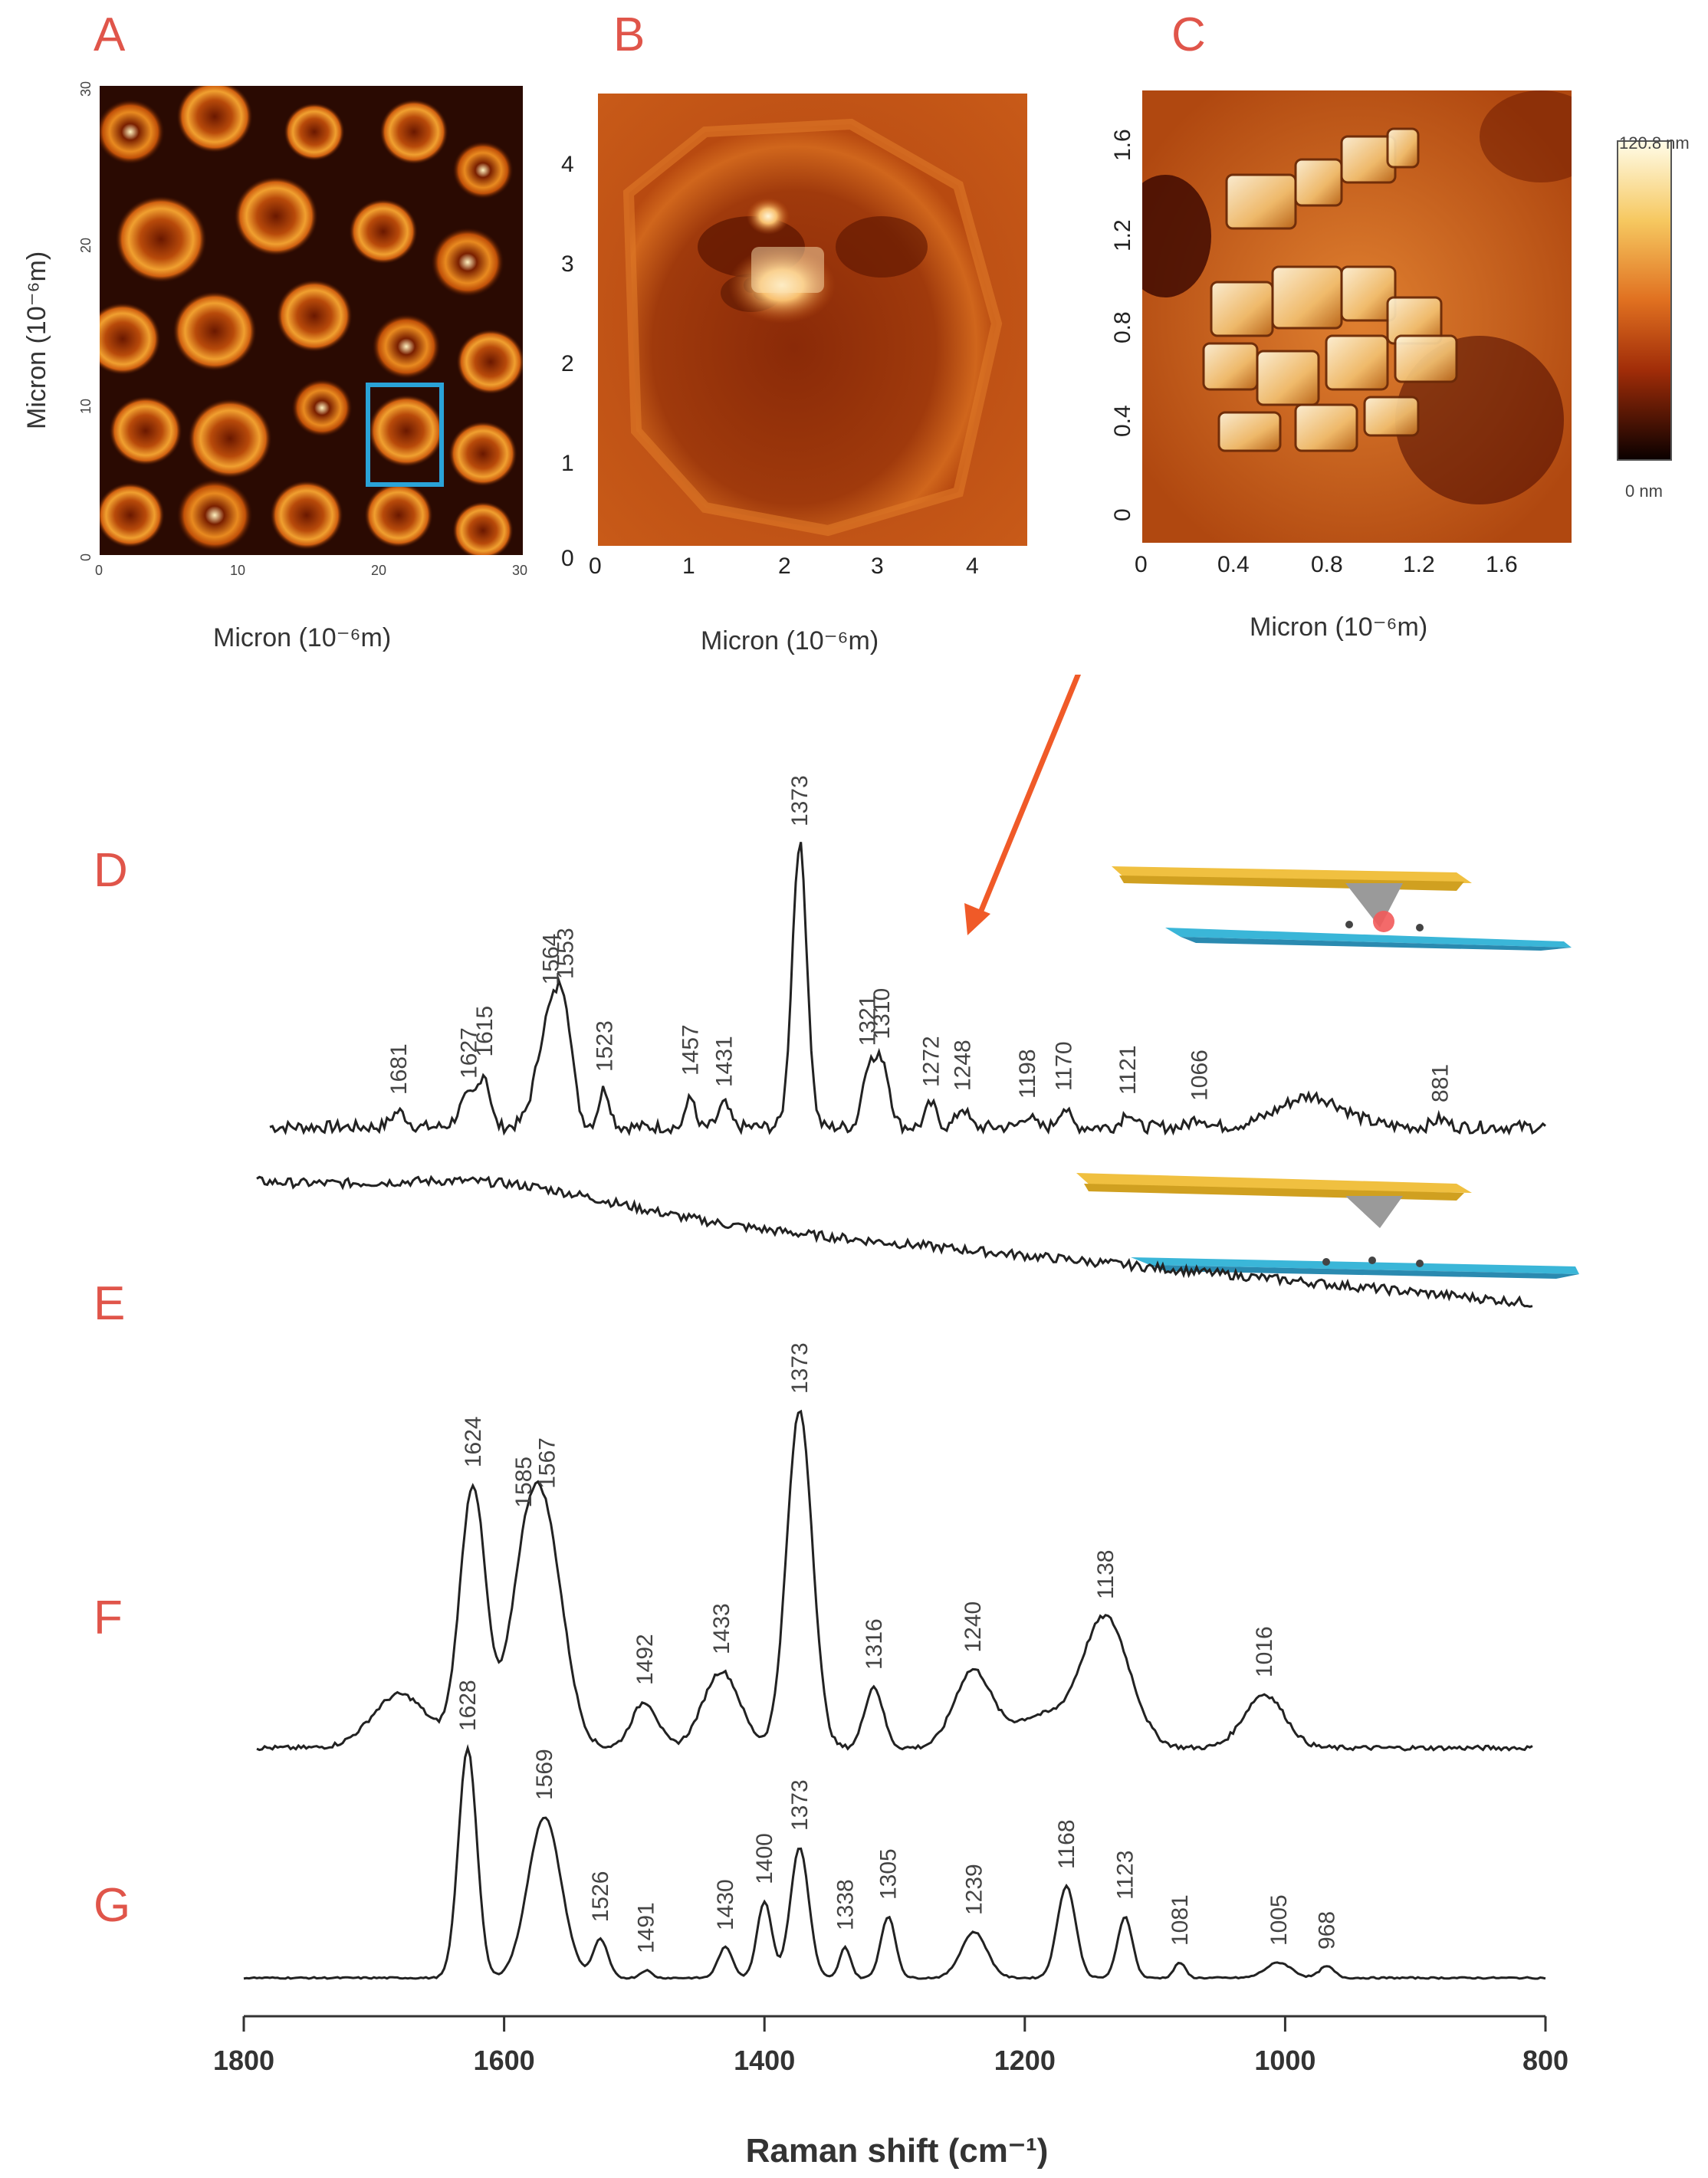 The width and height of the screenshot is (1708, 2178). Describe the element at coordinates (99, 570) in the screenshot. I see `a-xtick: 0` at that location.